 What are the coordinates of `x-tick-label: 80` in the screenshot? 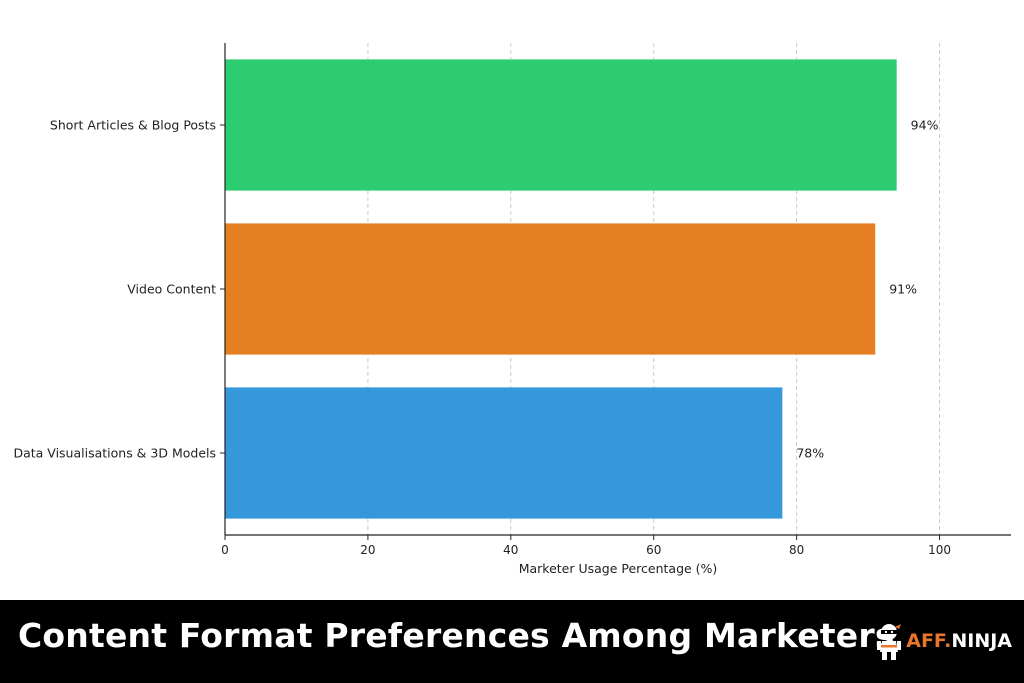 It's located at (796, 550).